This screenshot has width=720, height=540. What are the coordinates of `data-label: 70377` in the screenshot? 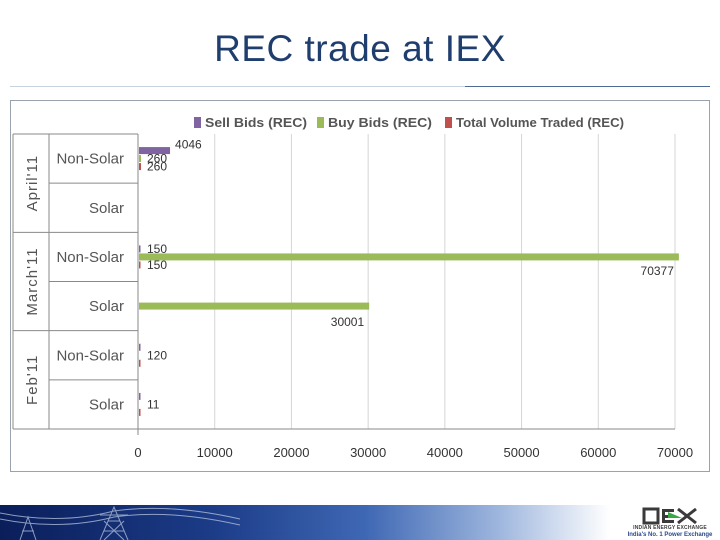 It's located at (658, 271).